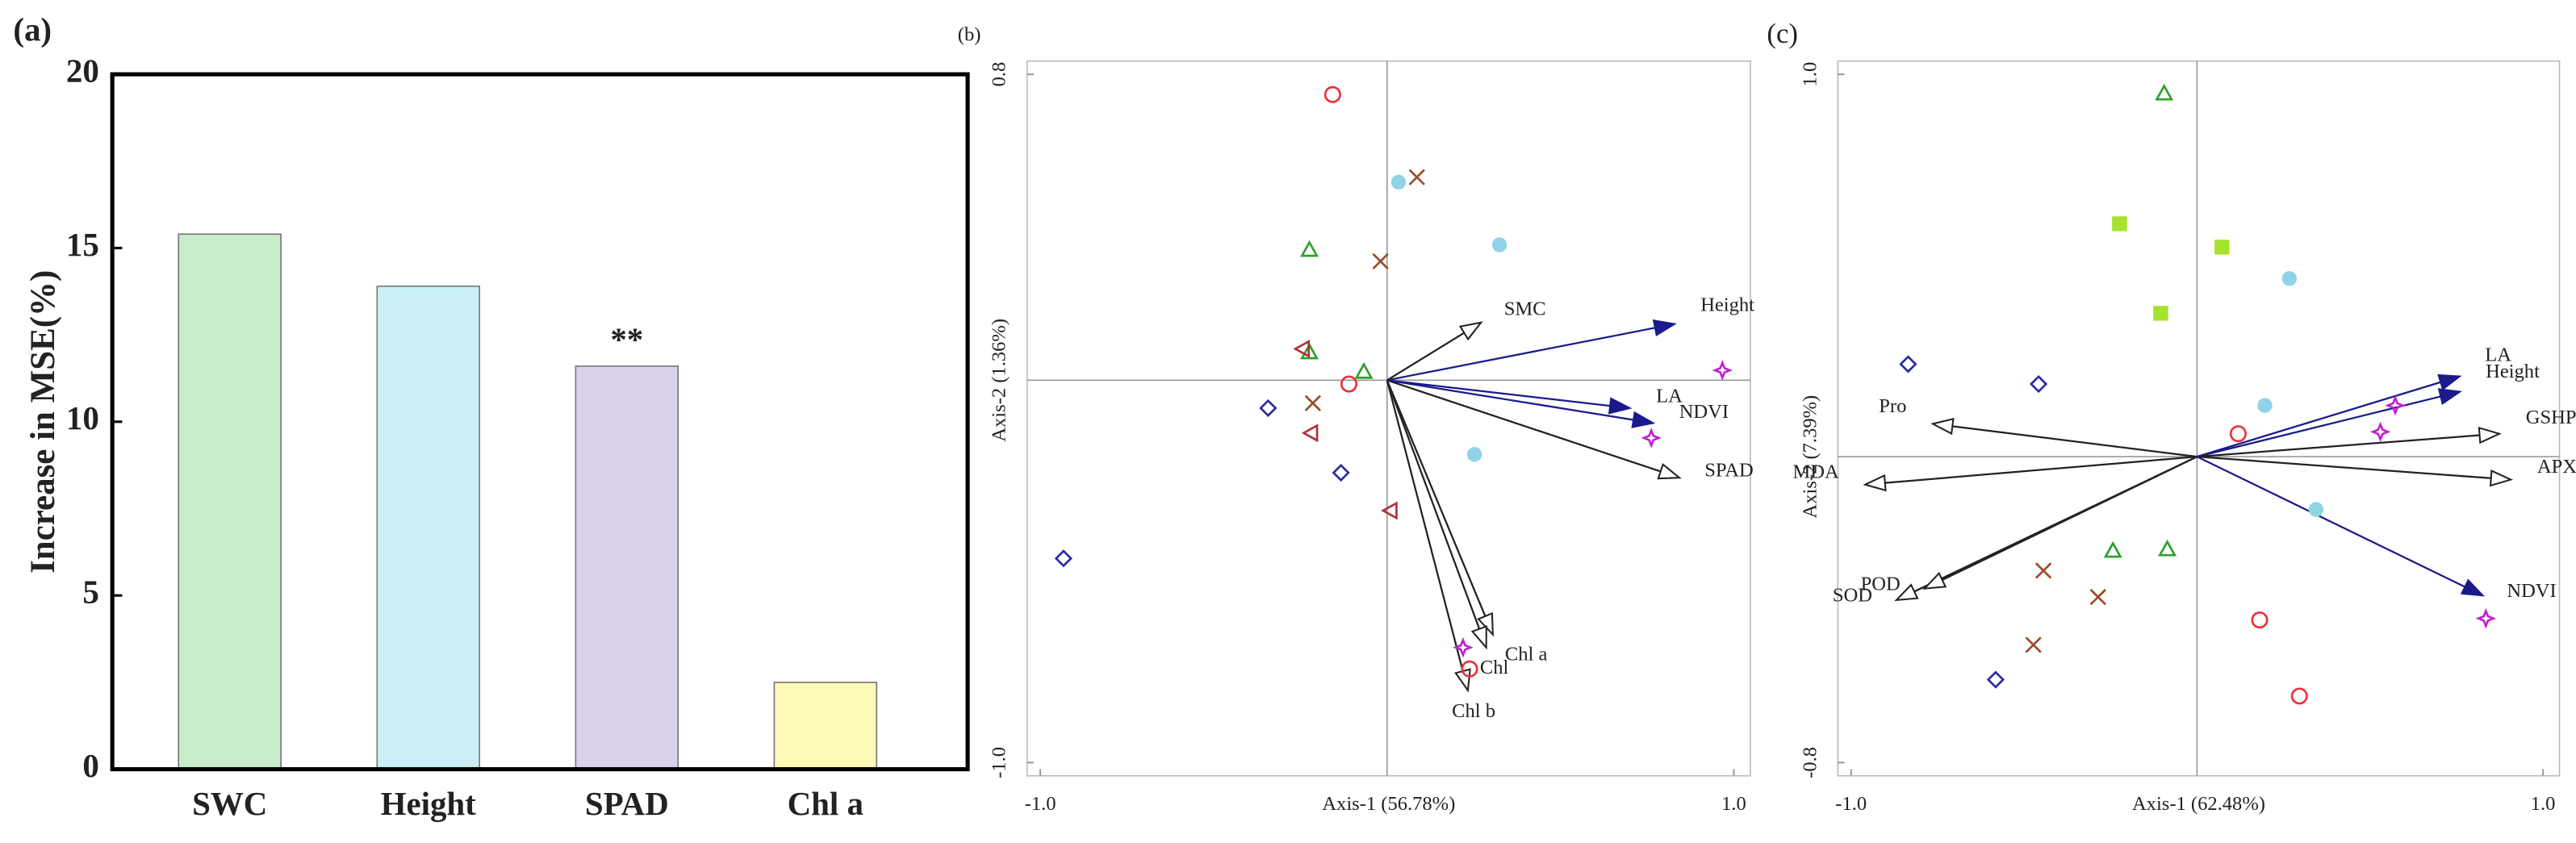 The image size is (2576, 843). I want to click on panel-label: (b), so click(969, 35).